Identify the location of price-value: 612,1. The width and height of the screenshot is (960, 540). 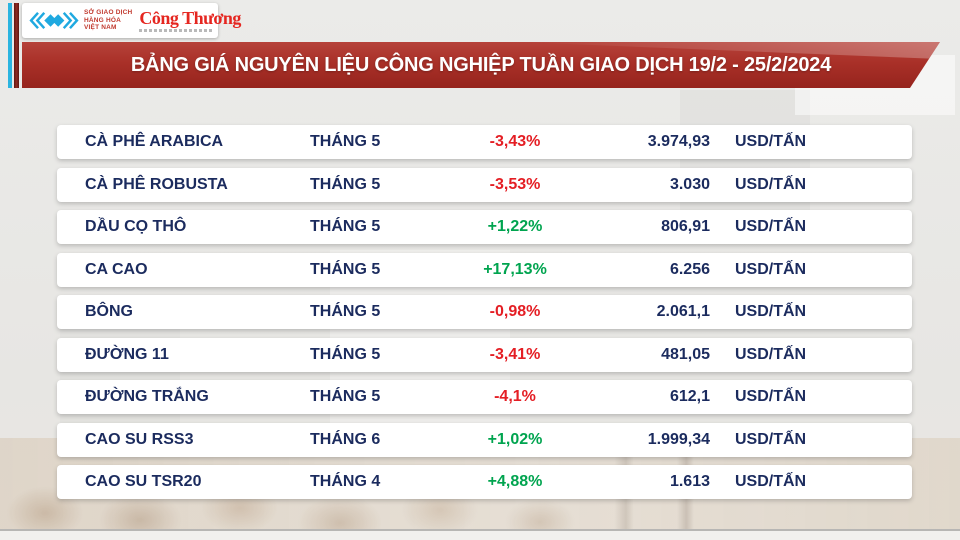
(689, 396).